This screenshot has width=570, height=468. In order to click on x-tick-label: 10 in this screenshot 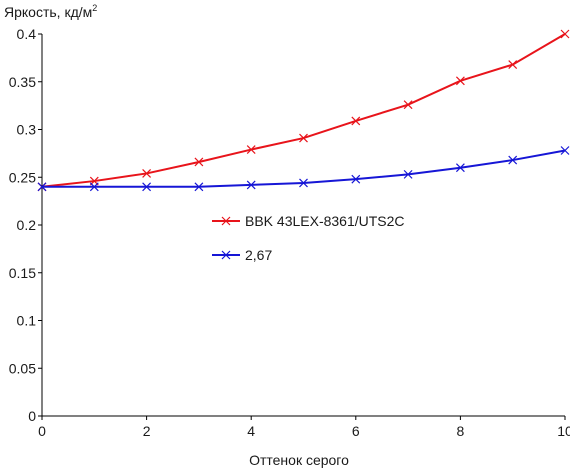, I will do `click(563, 431)`.